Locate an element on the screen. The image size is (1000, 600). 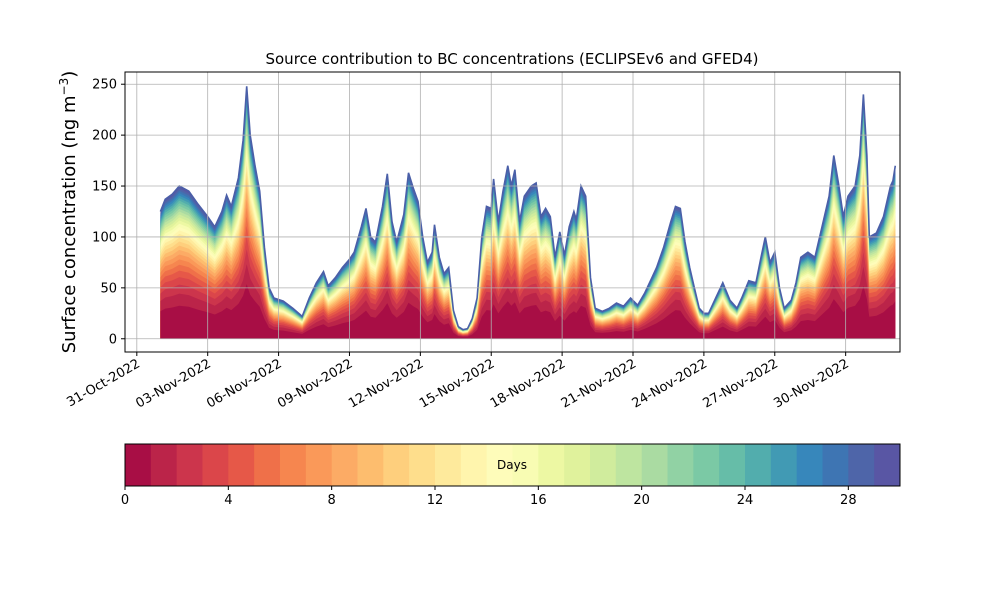
x-tick-label: 09-Nov-2022 is located at coordinates (315, 383).